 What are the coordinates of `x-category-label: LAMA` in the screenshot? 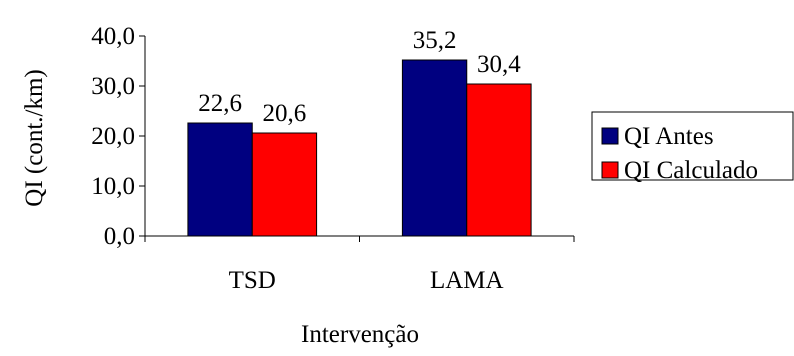 It's located at (467, 280).